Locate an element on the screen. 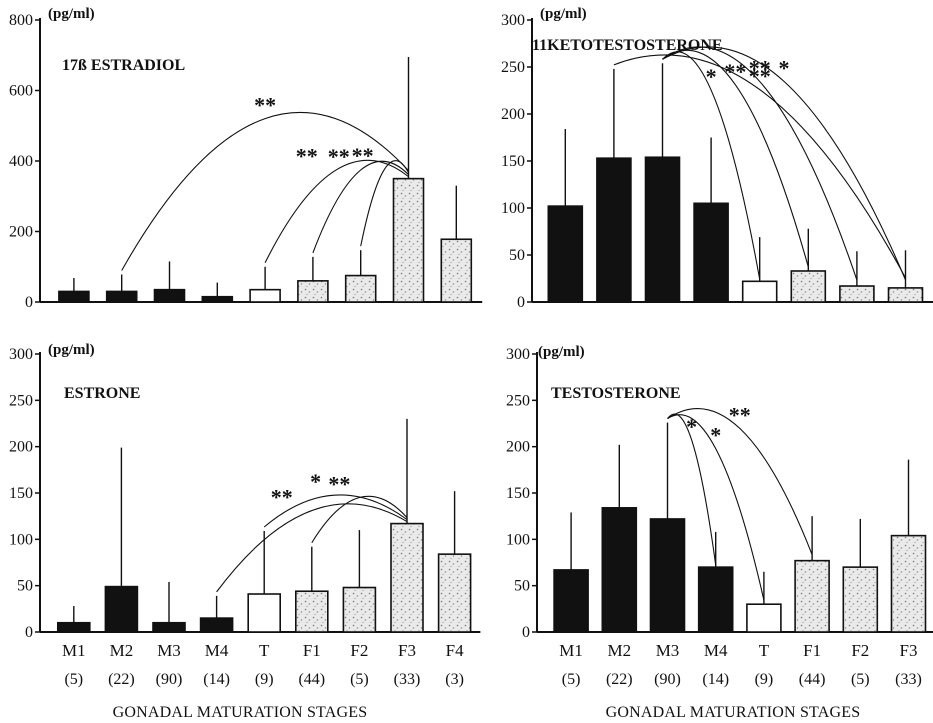 The height and width of the screenshot is (723, 933). panel-title: ESTRONE is located at coordinates (102, 393).